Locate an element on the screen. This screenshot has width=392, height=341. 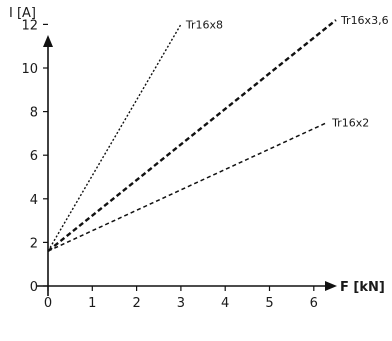
x-tick-label: 2 is located at coordinates (136, 303).